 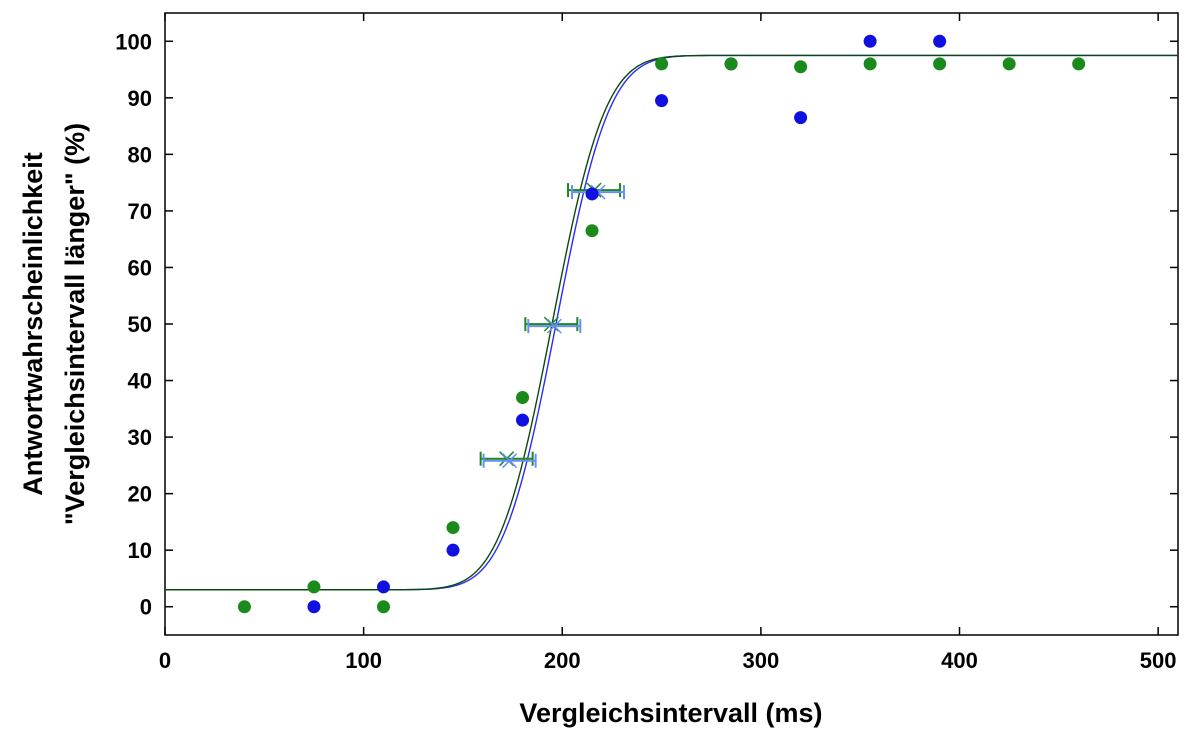 I want to click on x-axis-label: Vergleichsintervall (ms), so click(x=670, y=713).